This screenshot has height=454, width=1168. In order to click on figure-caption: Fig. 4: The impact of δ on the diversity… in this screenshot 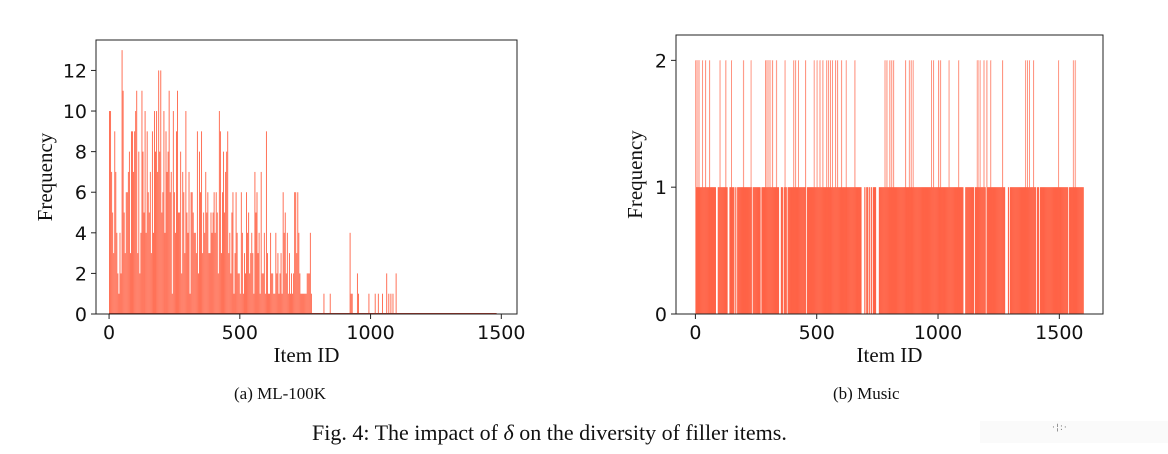, I will do `click(549, 433)`.